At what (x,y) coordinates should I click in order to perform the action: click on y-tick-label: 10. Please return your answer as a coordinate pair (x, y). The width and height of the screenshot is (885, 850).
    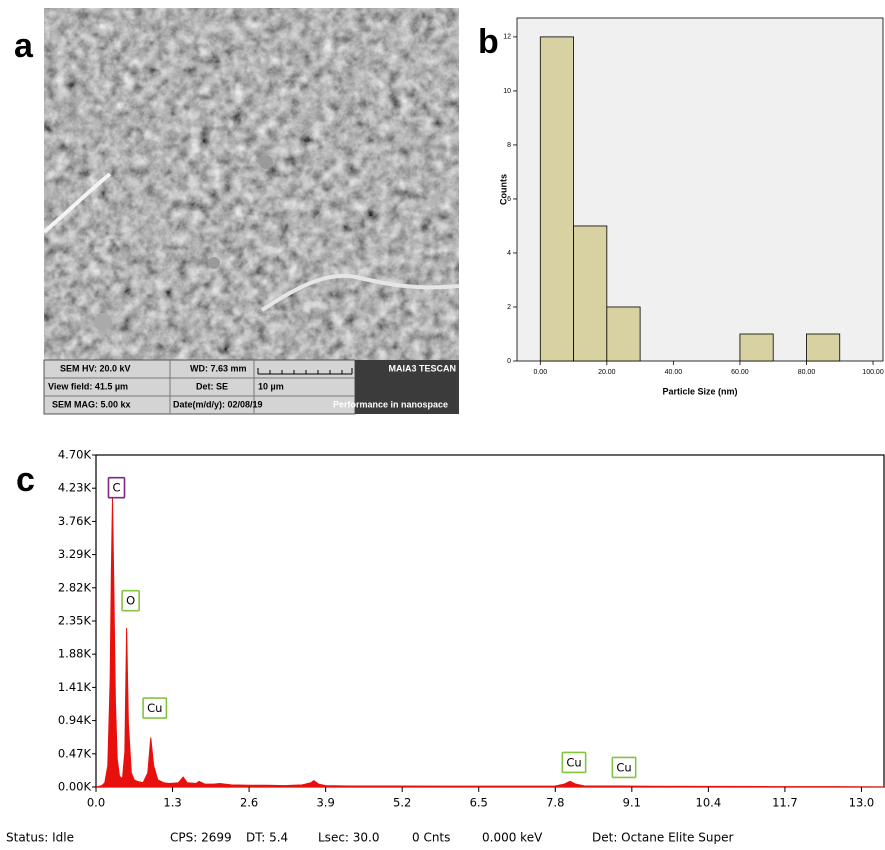
    Looking at the image, I should click on (507, 91).